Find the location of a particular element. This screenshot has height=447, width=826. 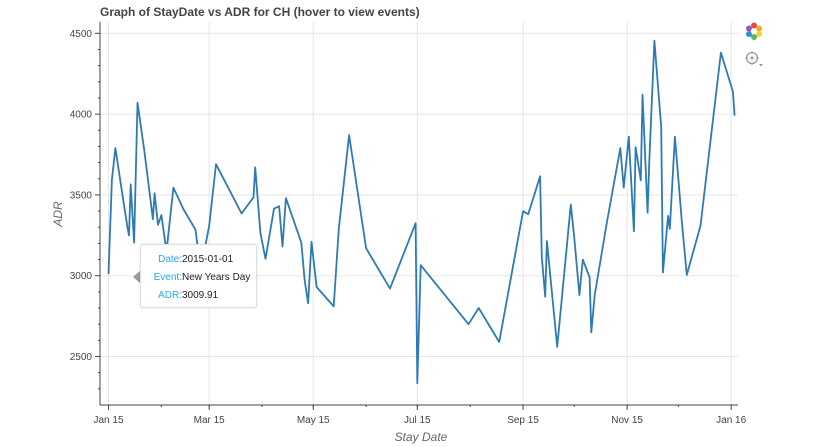

x-tick-label: Nov 15 is located at coordinates (627, 420).